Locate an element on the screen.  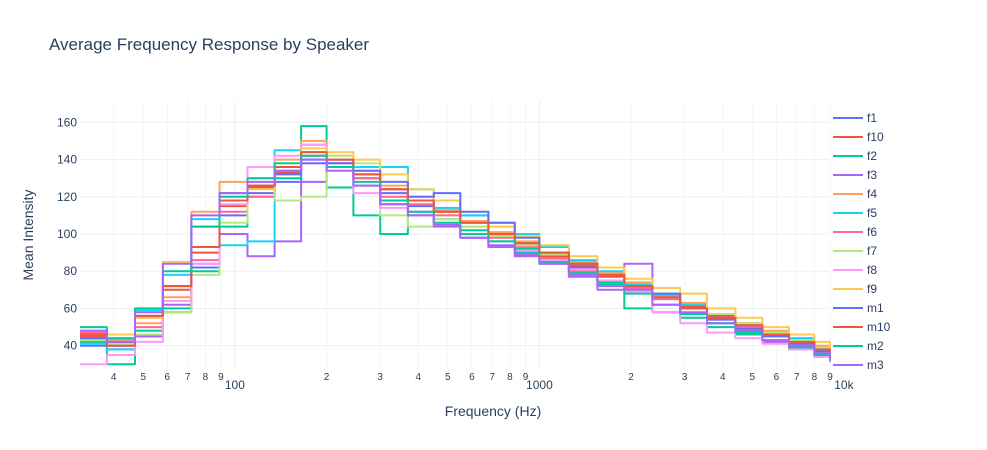
legend-label-f6: f6 is located at coordinates (872, 232).